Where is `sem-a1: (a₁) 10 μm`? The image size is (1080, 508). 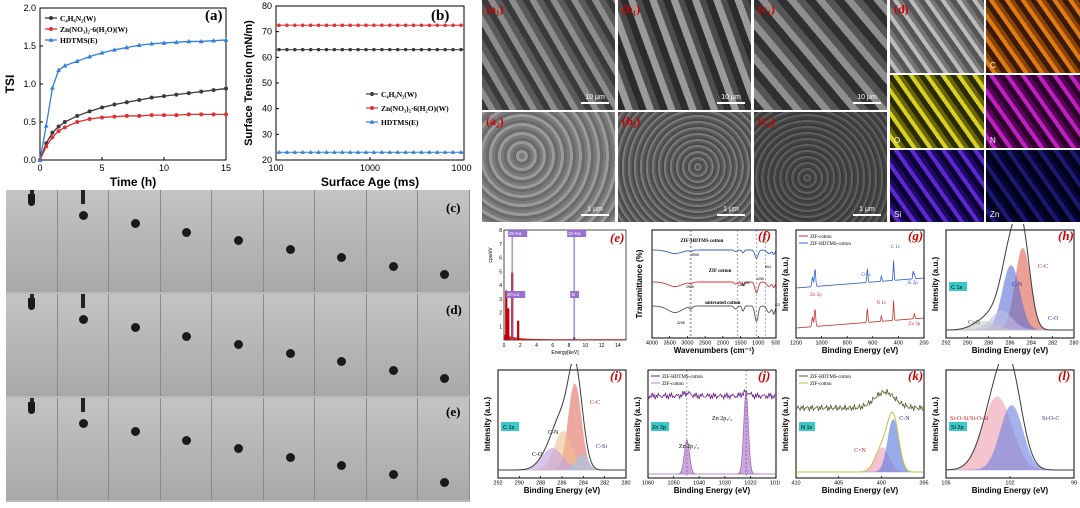 sem-a1: (a₁) 10 μm is located at coordinates (548, 55).